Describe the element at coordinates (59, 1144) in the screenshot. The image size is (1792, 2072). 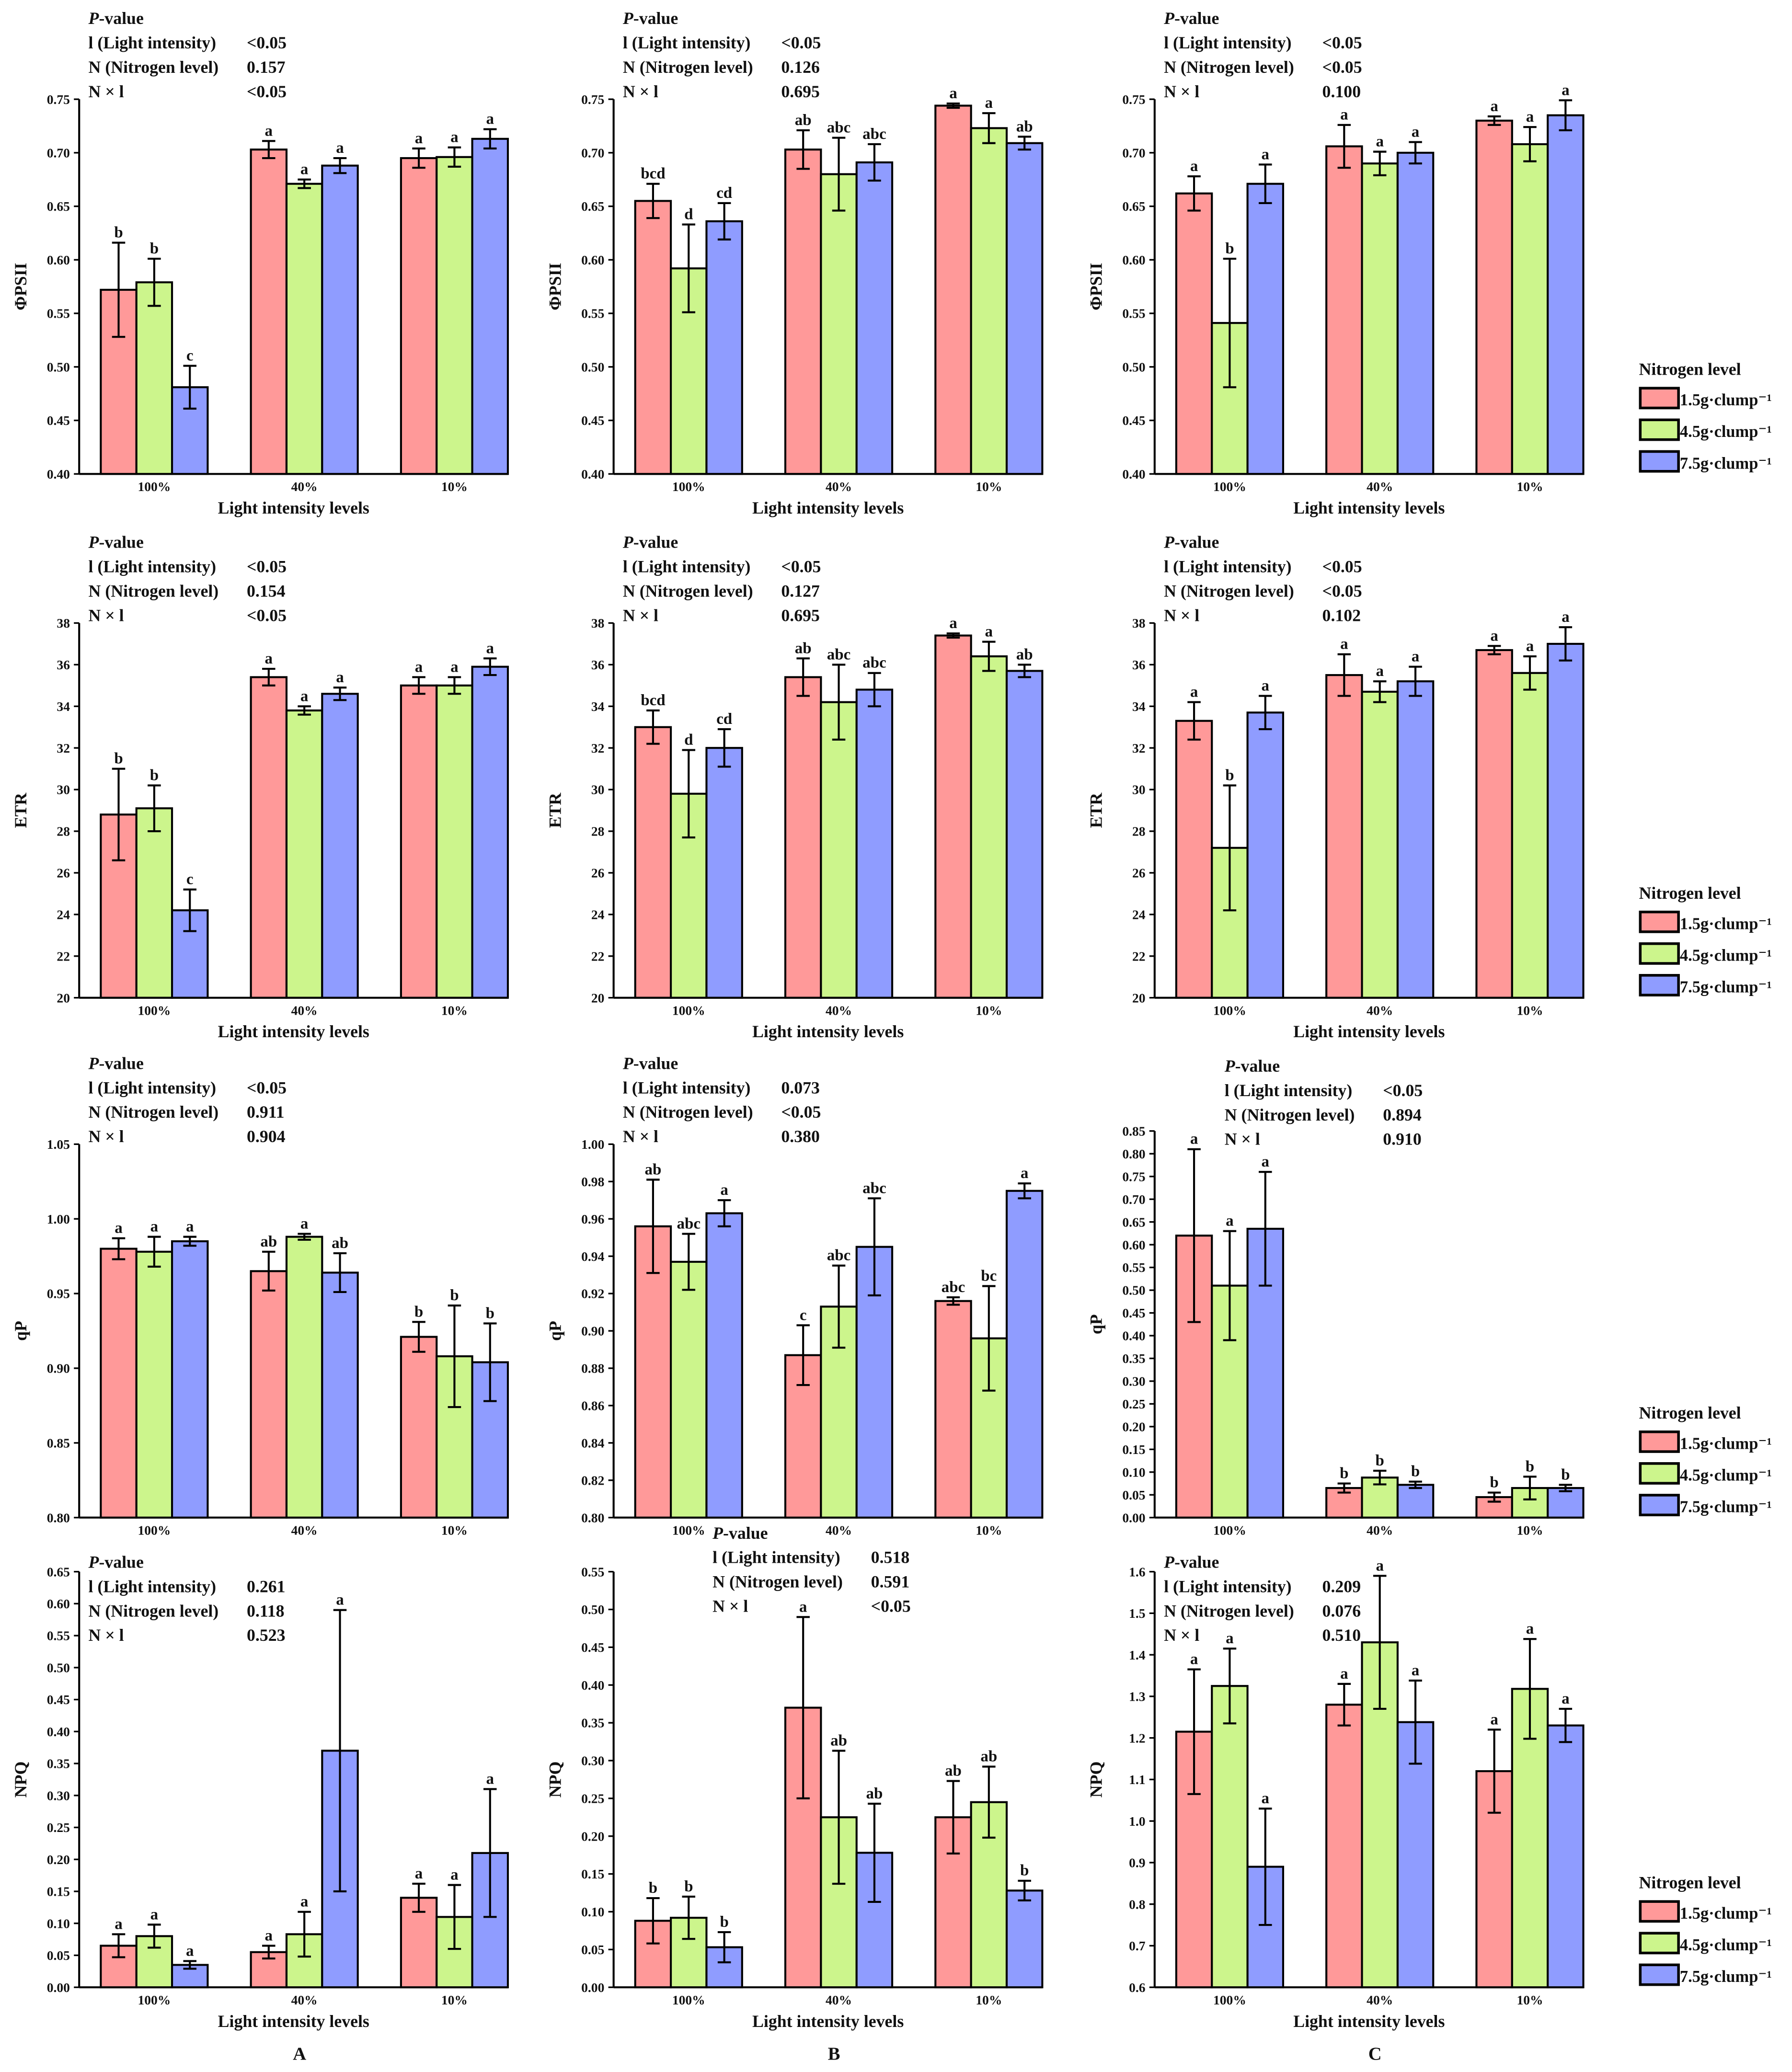
I see `y-tick-label: 1.05` at that location.